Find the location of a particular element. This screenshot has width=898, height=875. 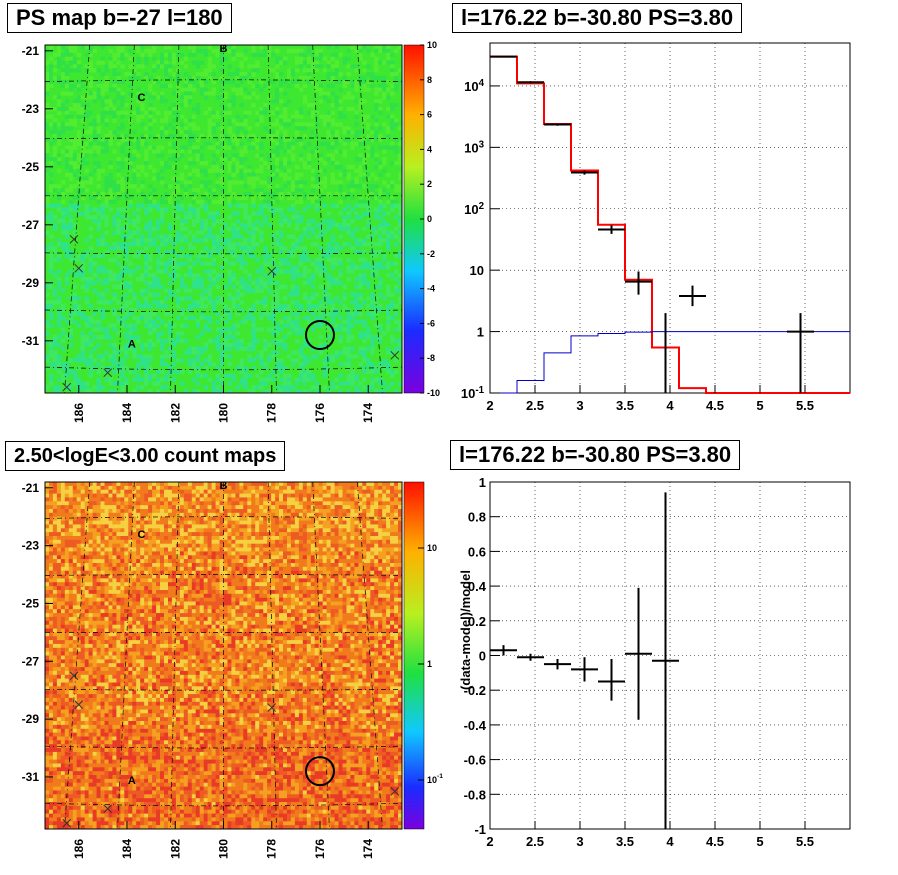

source-label: A is located at coordinates (132, 345).